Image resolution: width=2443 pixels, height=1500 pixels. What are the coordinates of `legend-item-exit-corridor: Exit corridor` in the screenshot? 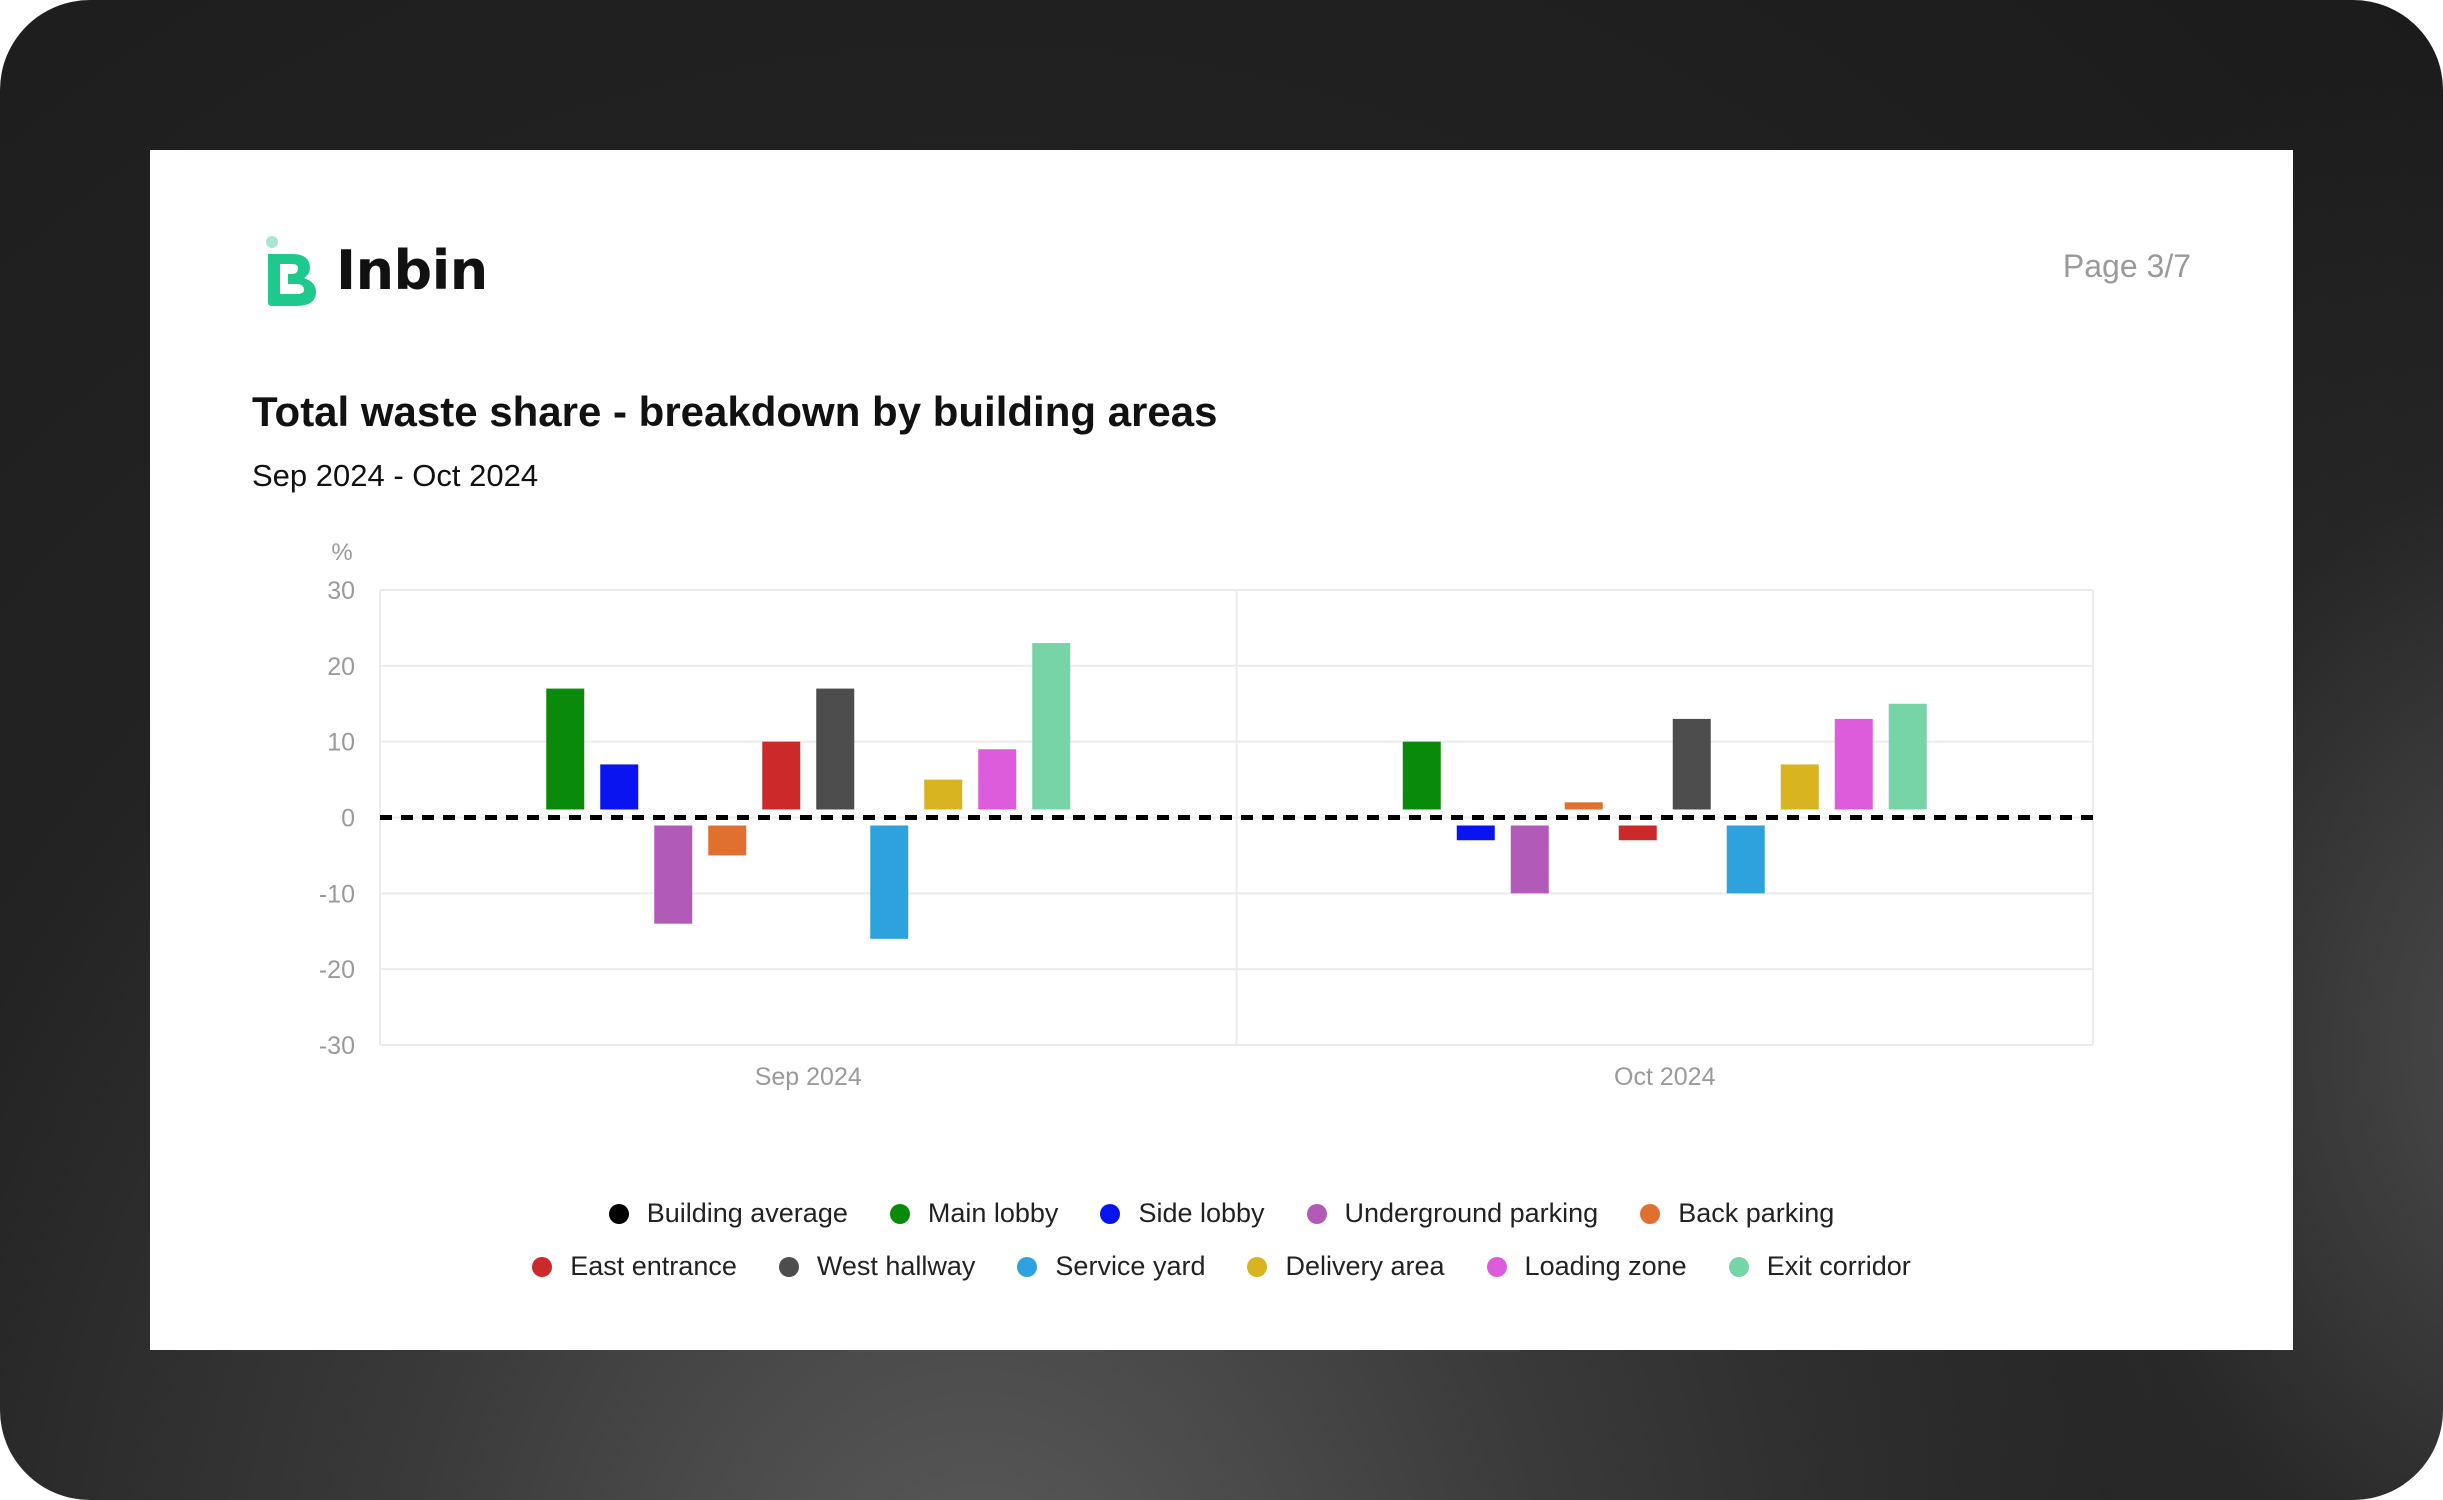 It's located at (1819, 1266).